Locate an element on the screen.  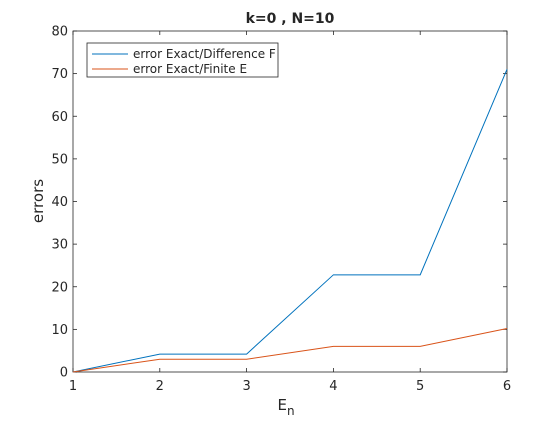
legend-box is located at coordinates (182, 60).